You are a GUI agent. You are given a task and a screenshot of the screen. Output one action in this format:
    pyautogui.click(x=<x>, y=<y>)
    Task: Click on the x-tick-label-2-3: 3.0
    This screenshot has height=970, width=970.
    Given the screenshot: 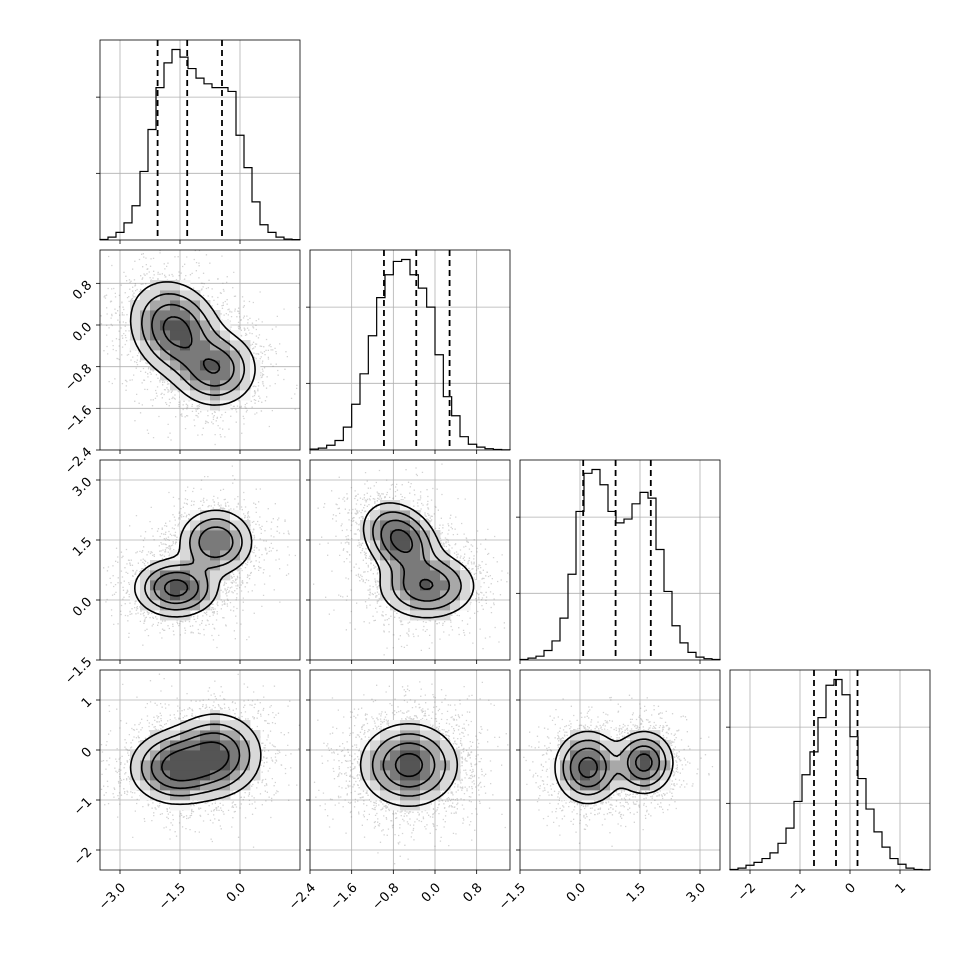 What is the action you would take?
    pyautogui.click(x=696, y=892)
    